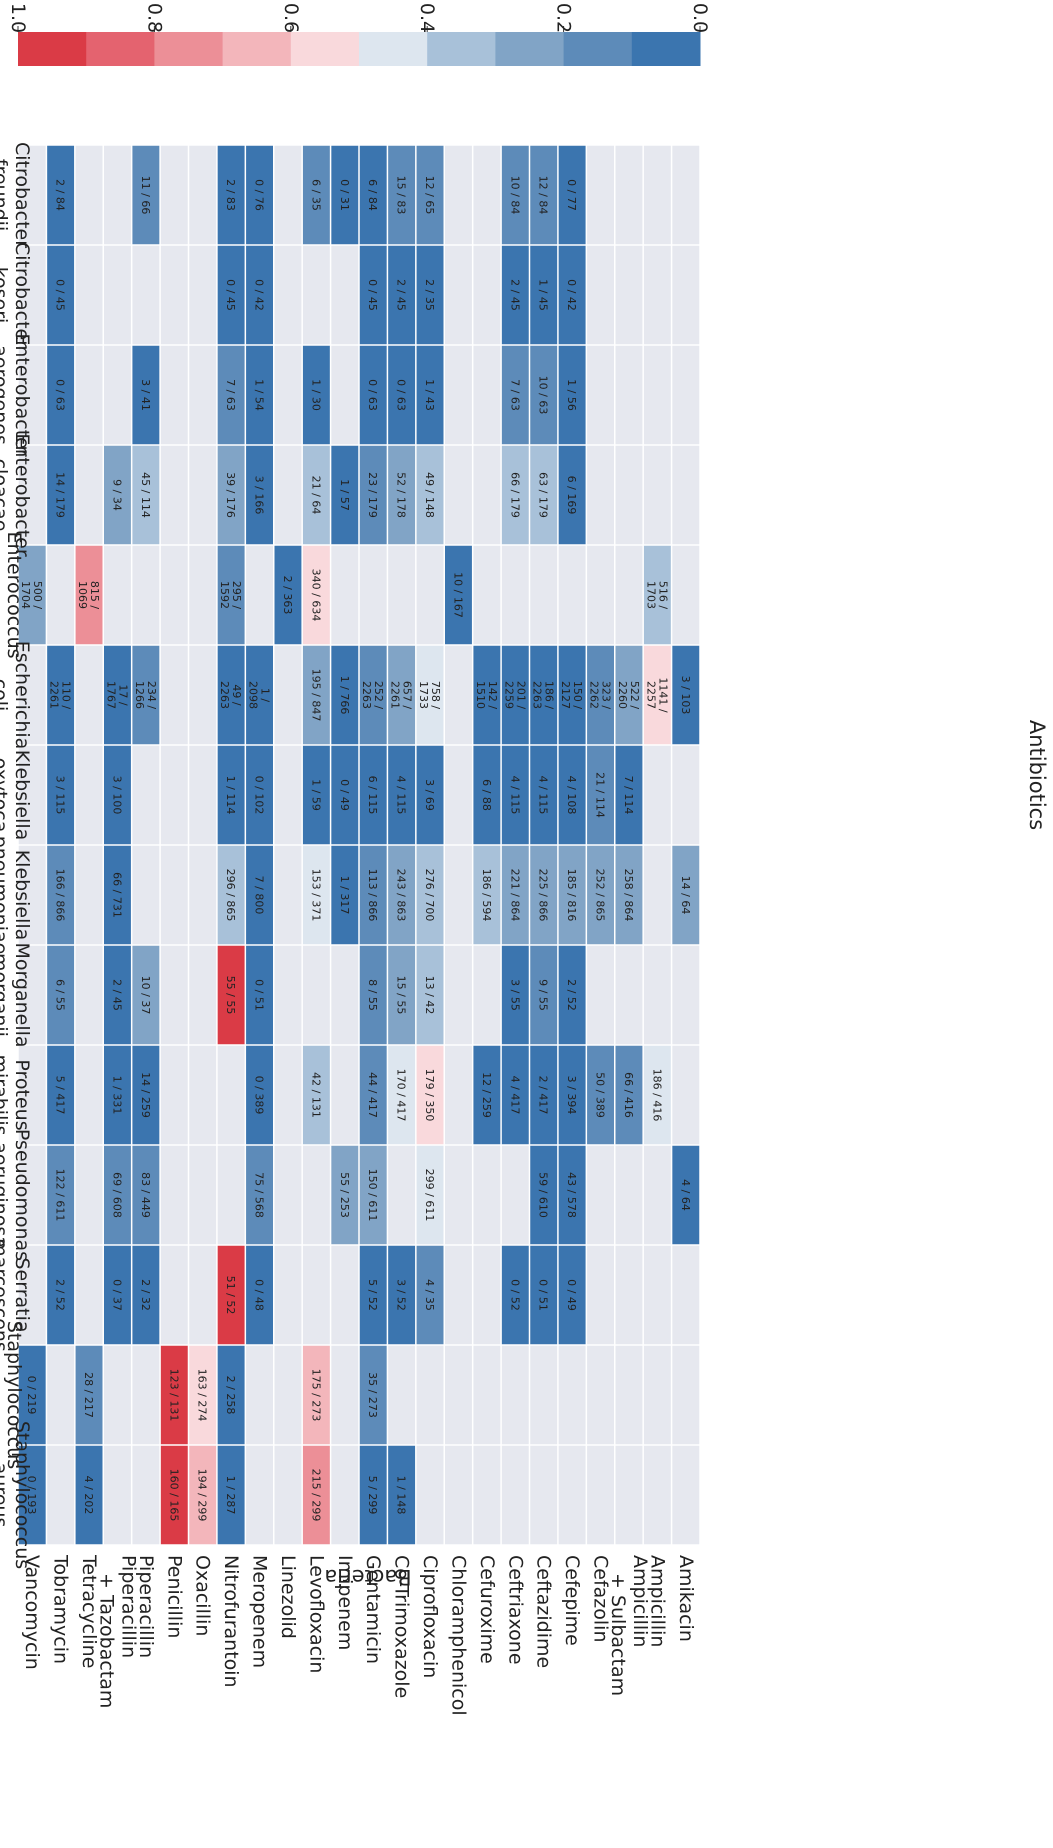 Image resolution: width=1053 pixels, height=1848 pixels. Describe the element at coordinates (401, 895) in the screenshot. I see `cell-value-label: 243 / 863` at that location.